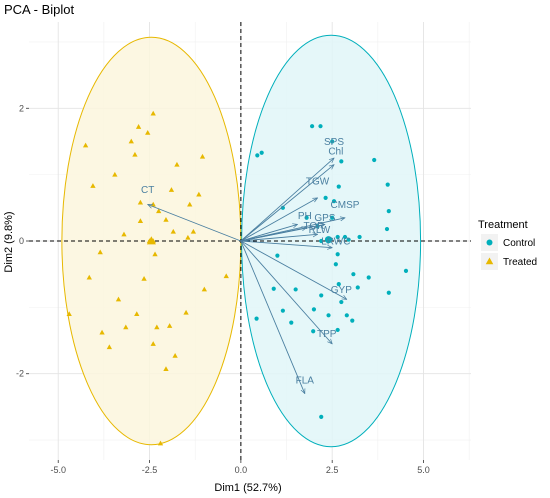 The height and width of the screenshot is (498, 550). I want to click on legend-label: Treated, so click(520, 262).